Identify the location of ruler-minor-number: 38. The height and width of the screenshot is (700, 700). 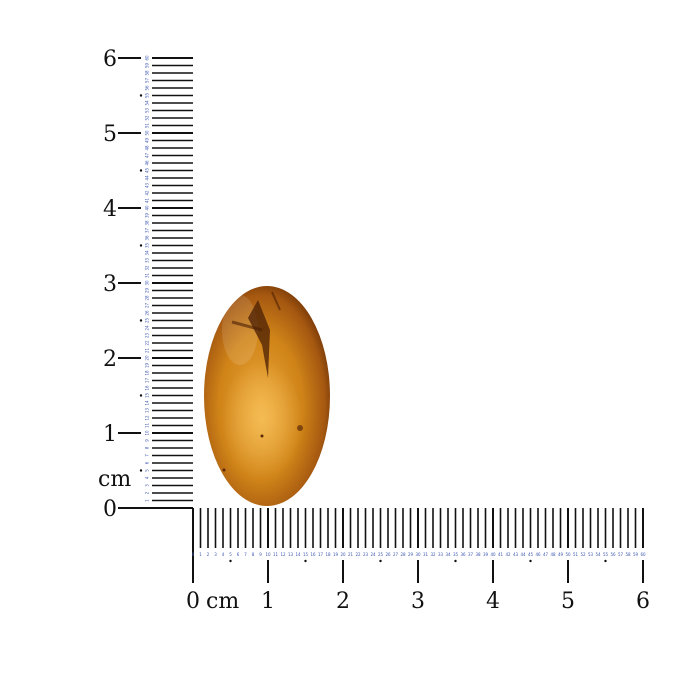
(147, 223).